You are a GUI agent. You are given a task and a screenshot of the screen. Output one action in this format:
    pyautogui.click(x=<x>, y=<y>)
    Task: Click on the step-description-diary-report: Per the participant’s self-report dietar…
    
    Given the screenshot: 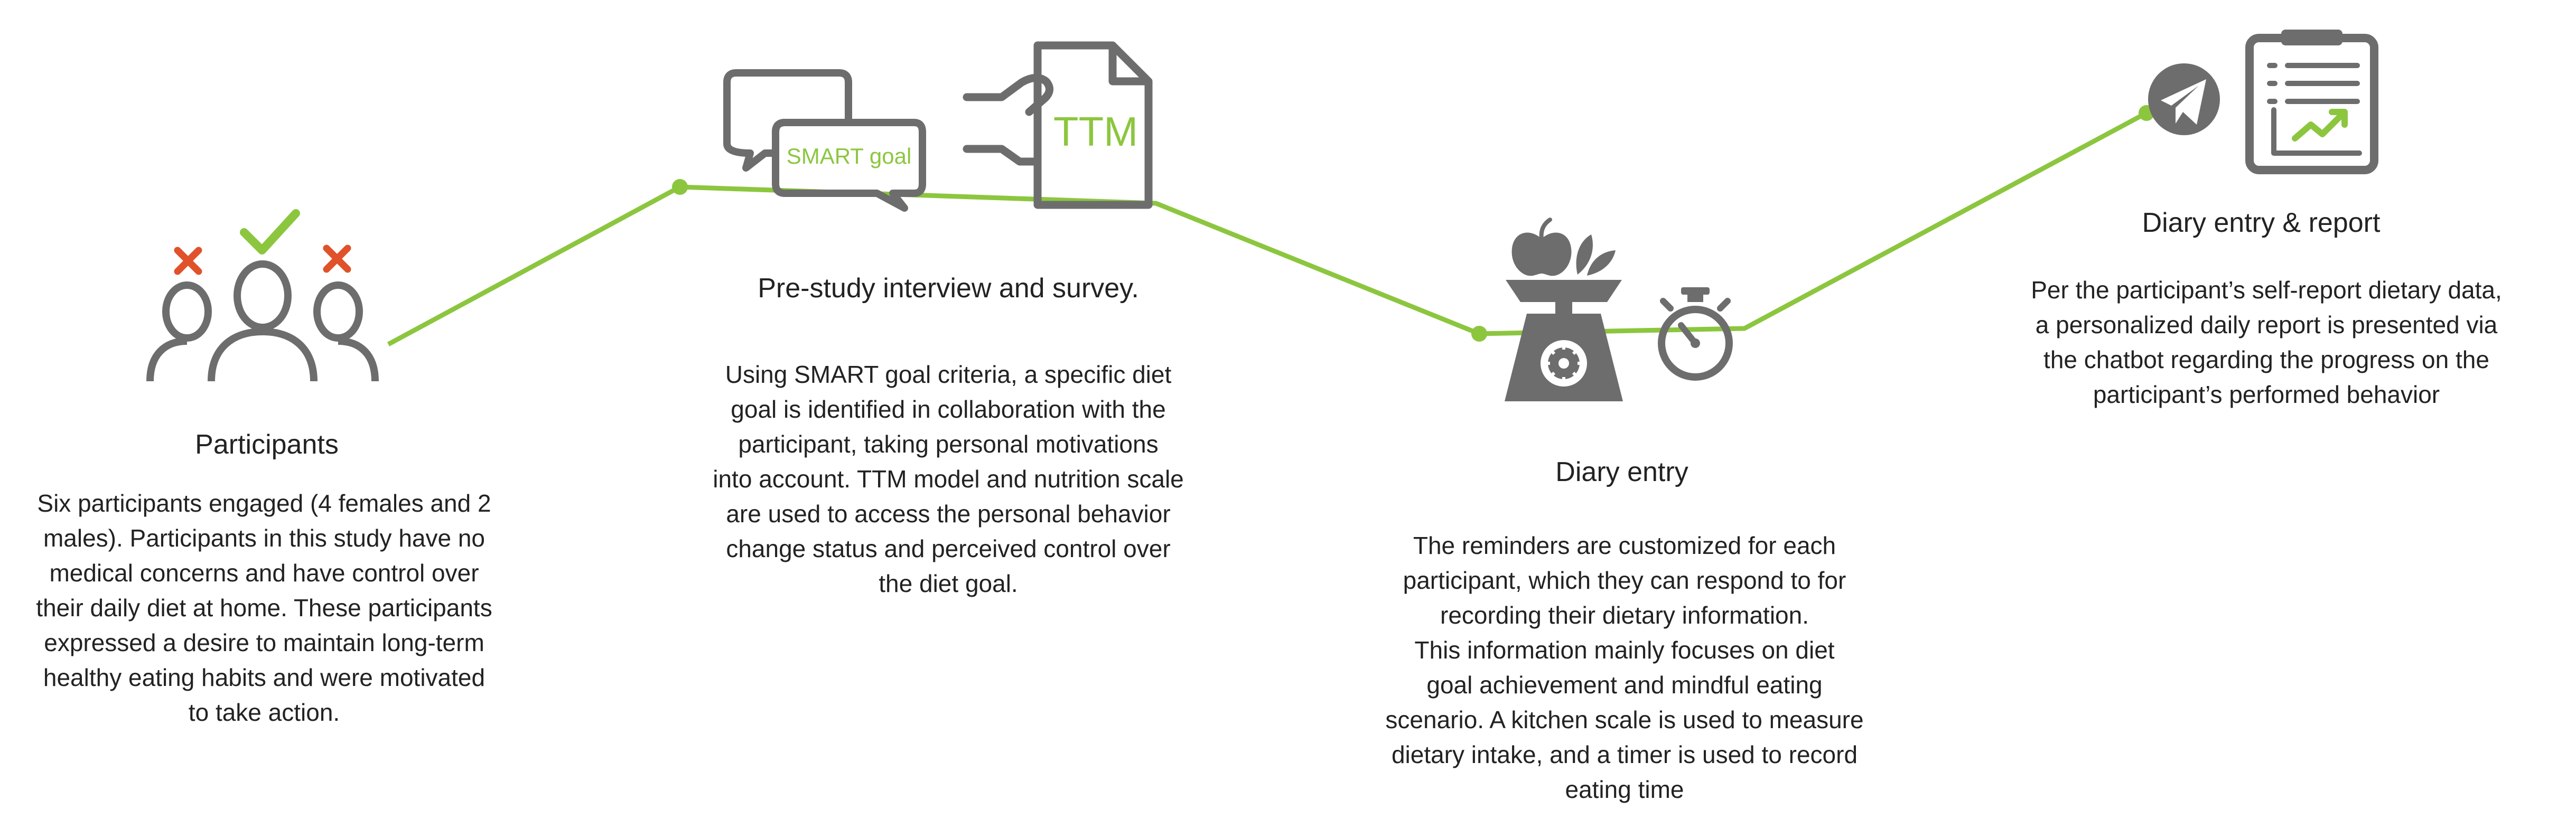 What is the action you would take?
    pyautogui.click(x=2266, y=342)
    